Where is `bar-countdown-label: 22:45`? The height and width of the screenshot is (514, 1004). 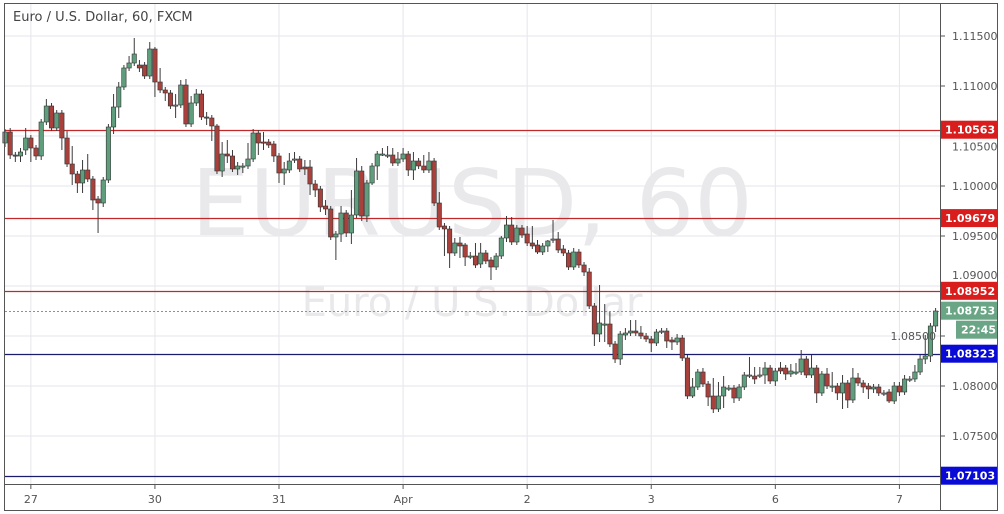
bar-countdown-label: 22:45 is located at coordinates (976, 329).